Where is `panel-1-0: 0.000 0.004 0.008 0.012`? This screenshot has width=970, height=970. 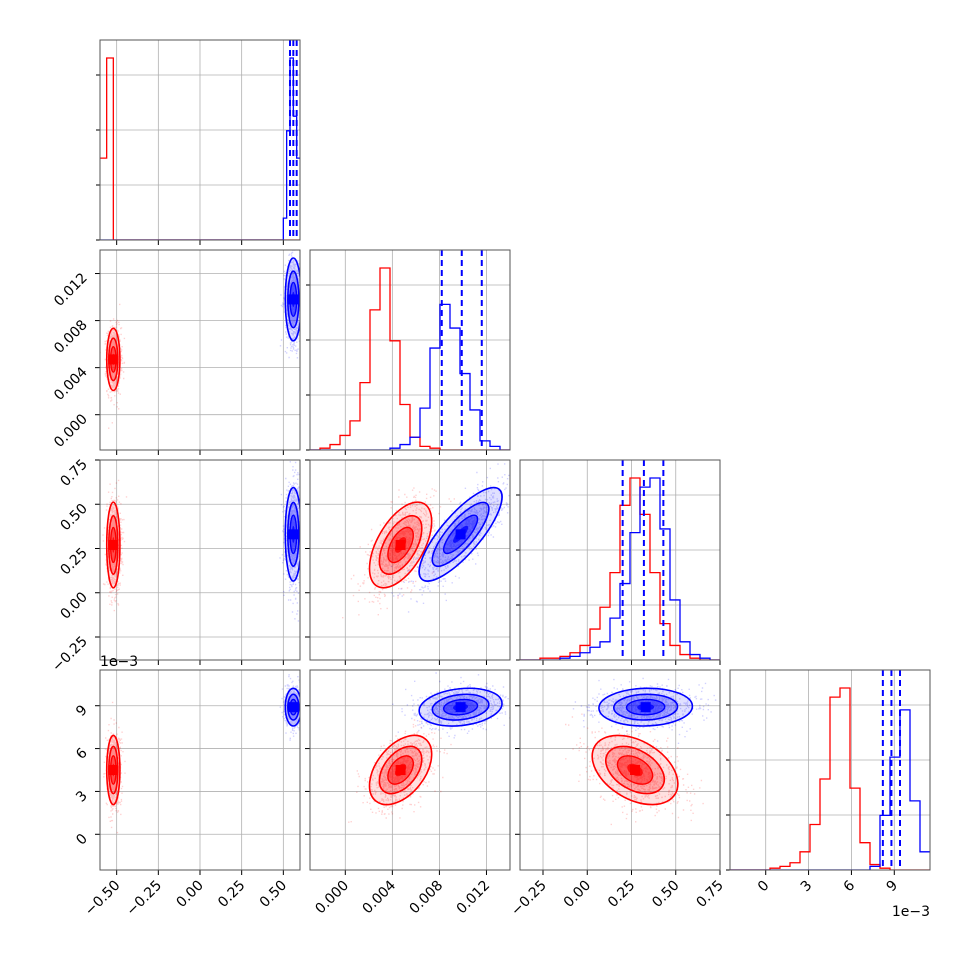
panel-1-0: 0.000 0.004 0.008 0.012 is located at coordinates (176, 352).